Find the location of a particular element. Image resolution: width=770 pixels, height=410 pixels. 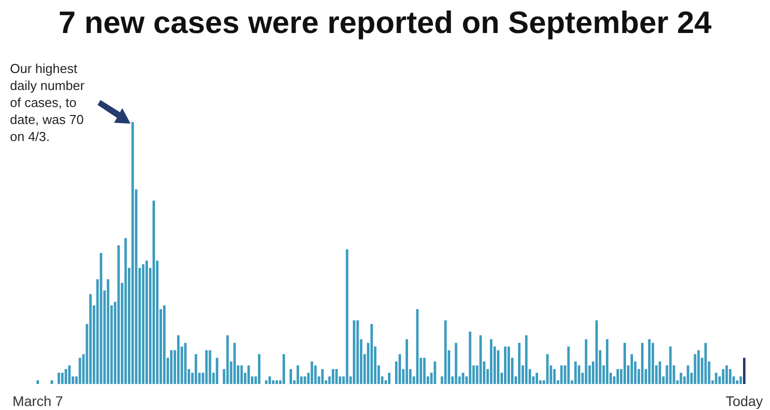

x-tick-label: Today is located at coordinates (744, 401).